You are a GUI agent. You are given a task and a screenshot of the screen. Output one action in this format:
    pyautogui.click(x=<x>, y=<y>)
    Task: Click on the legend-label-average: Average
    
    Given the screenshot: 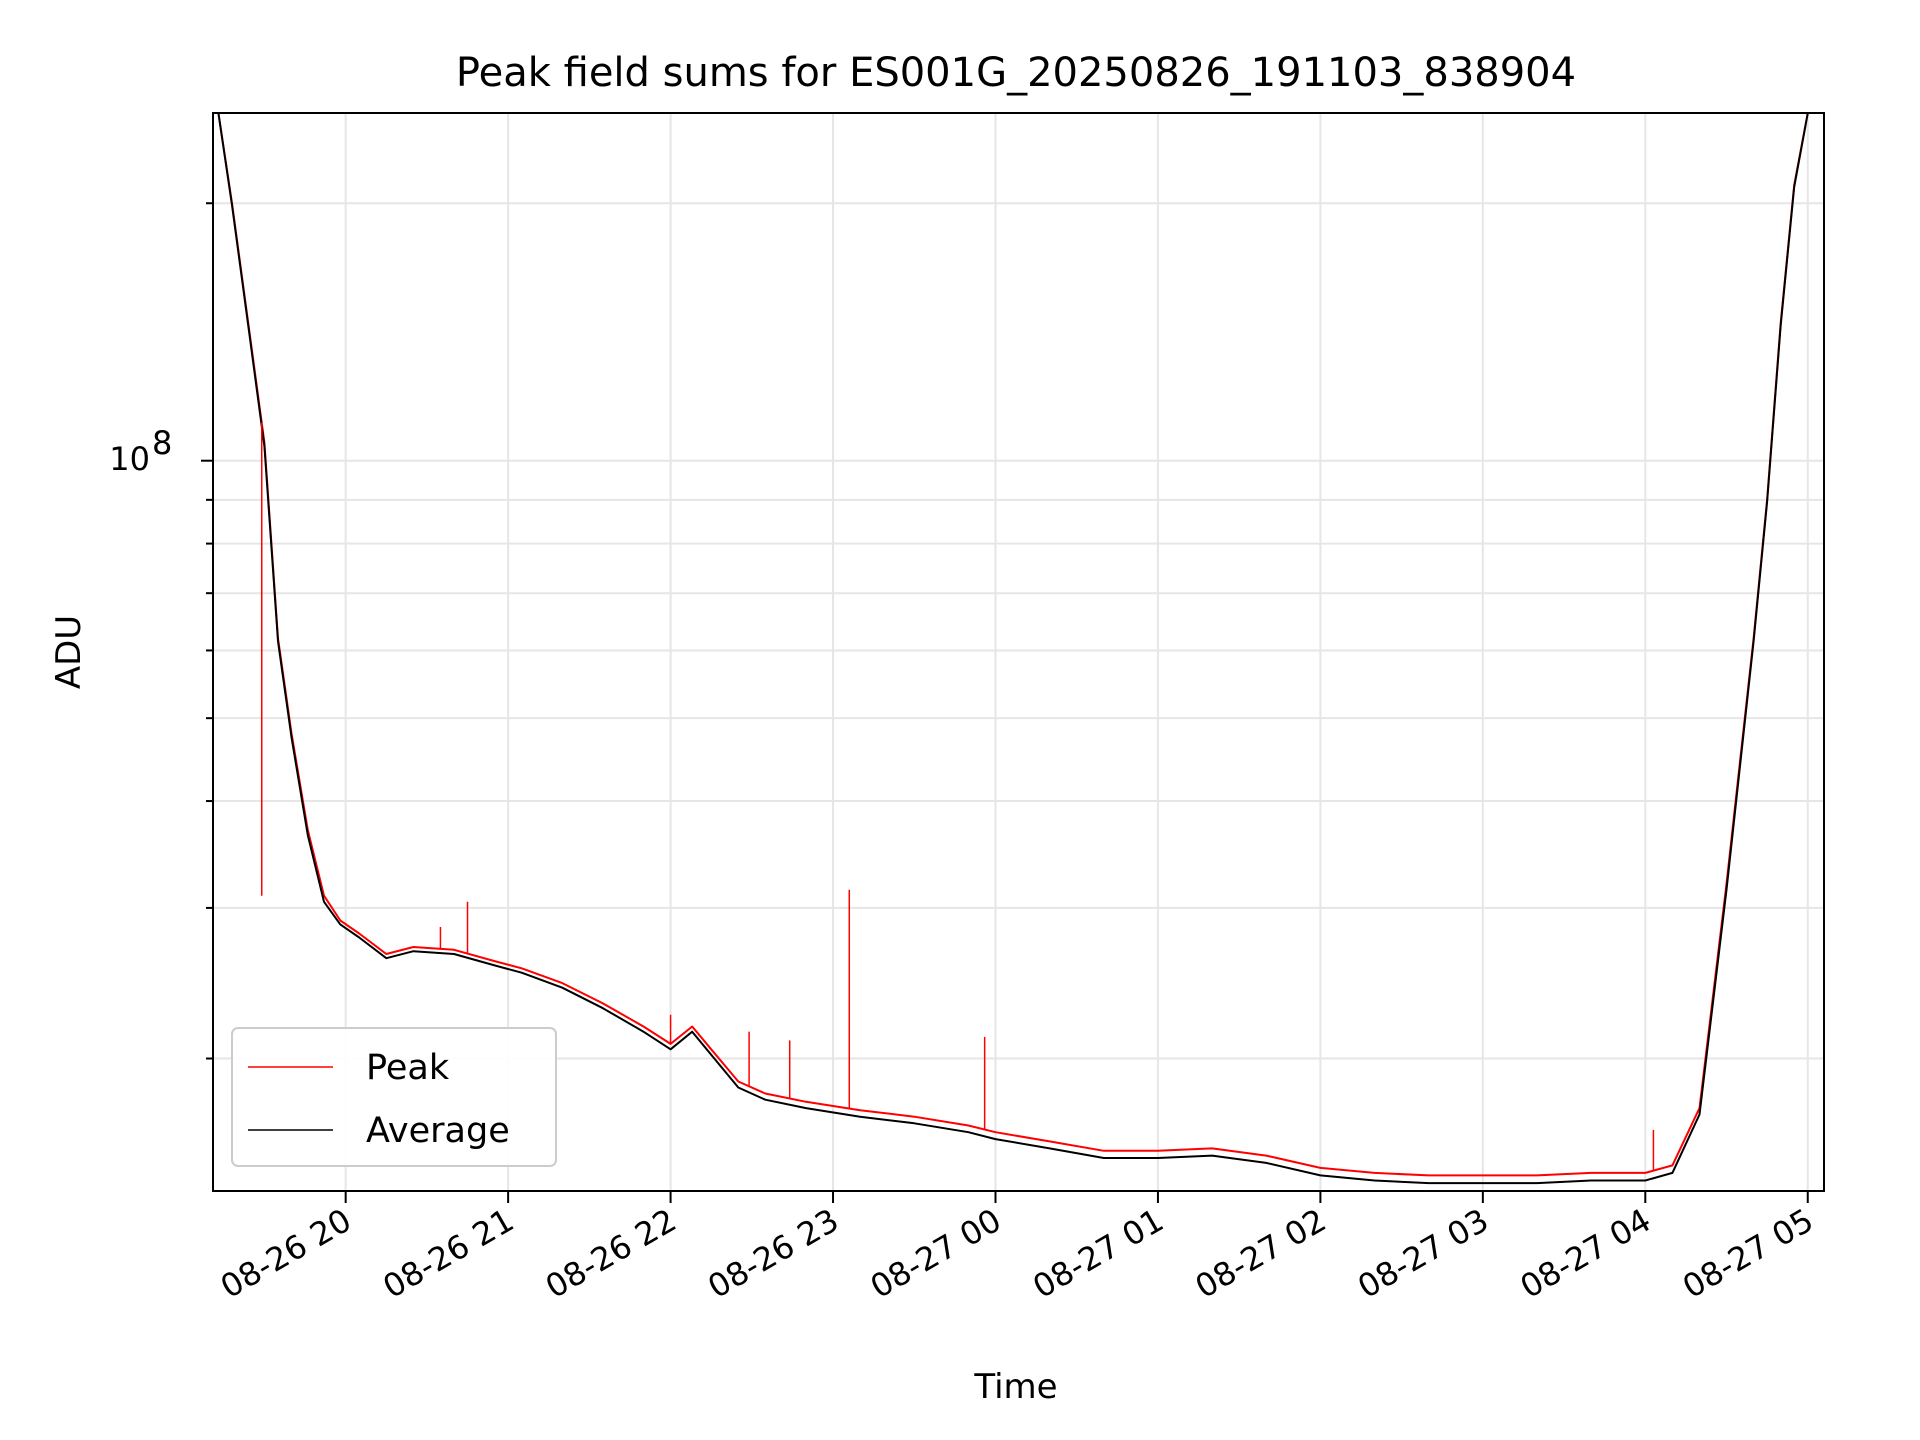 What is the action you would take?
    pyautogui.click(x=438, y=1131)
    